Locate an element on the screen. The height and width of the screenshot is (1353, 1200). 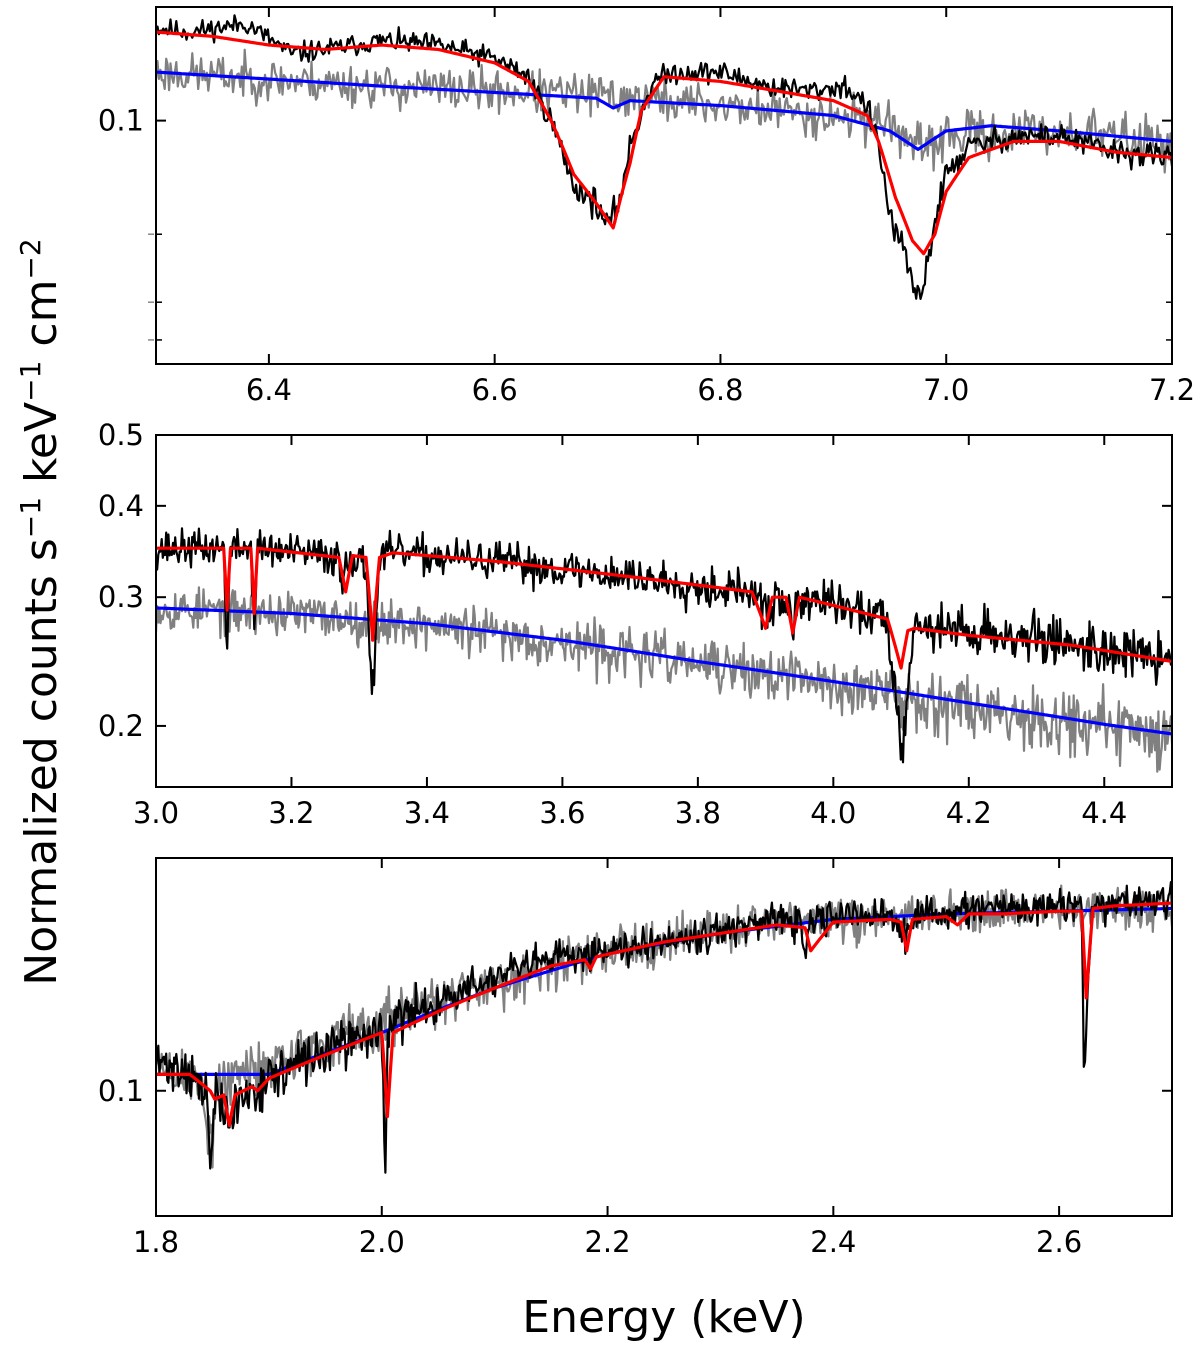
panel-1-xtick-label: 6.6 is located at coordinates (495, 390).